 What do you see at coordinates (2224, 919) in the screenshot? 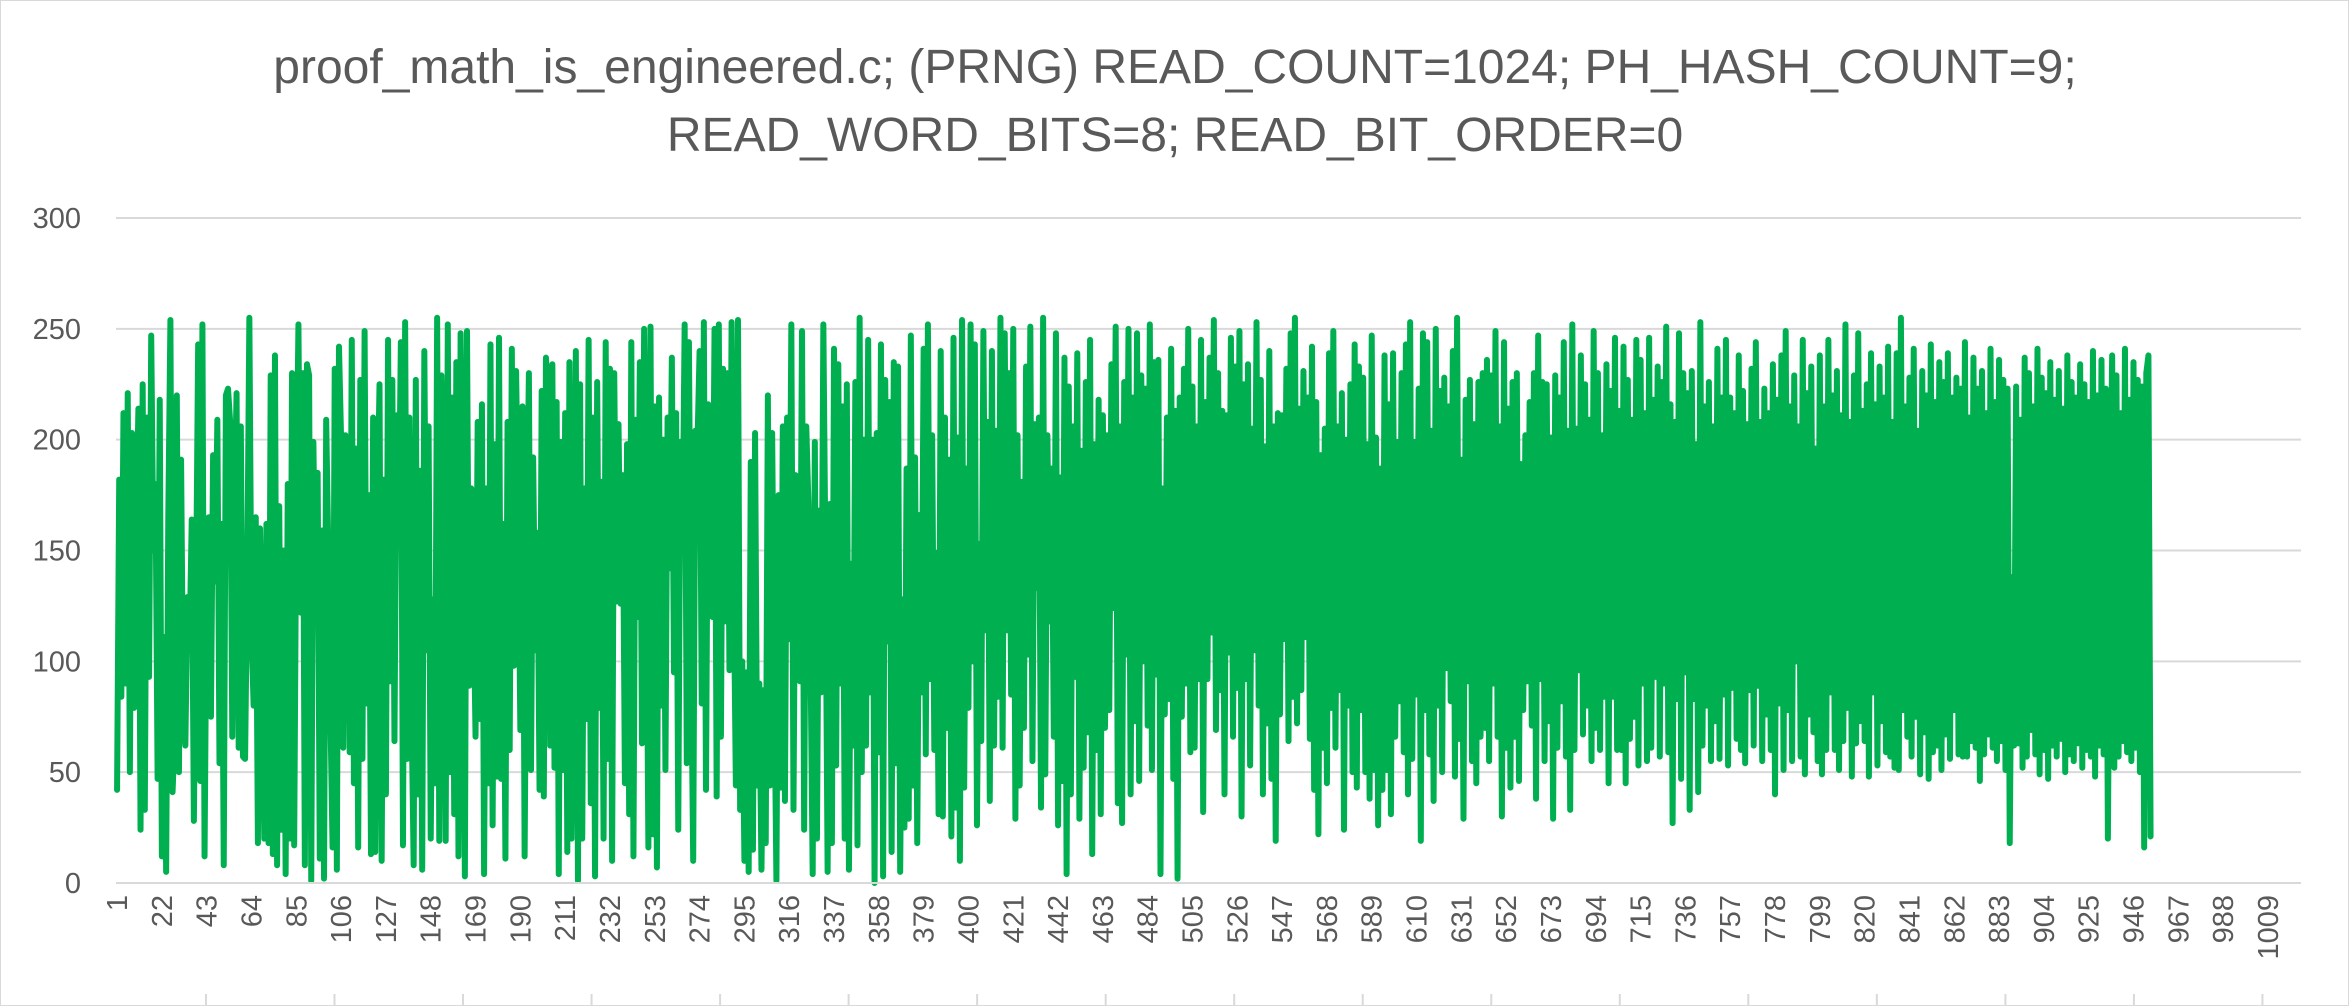
I see `x-tick-label: 988` at bounding box center [2224, 919].